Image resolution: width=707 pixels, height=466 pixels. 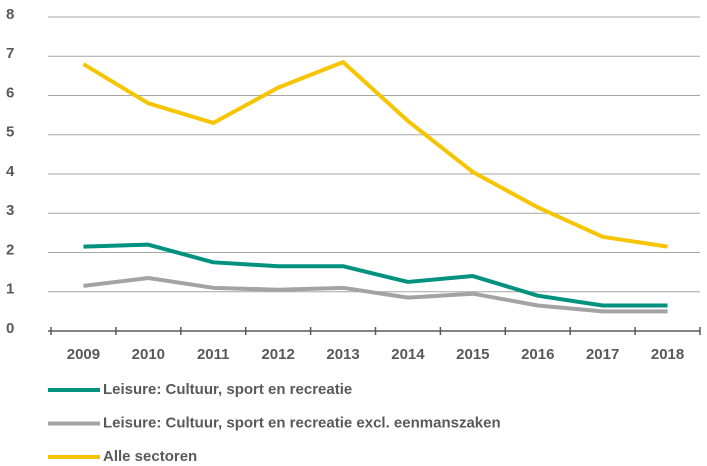 I want to click on x-tick-label: 2010, so click(x=148, y=354).